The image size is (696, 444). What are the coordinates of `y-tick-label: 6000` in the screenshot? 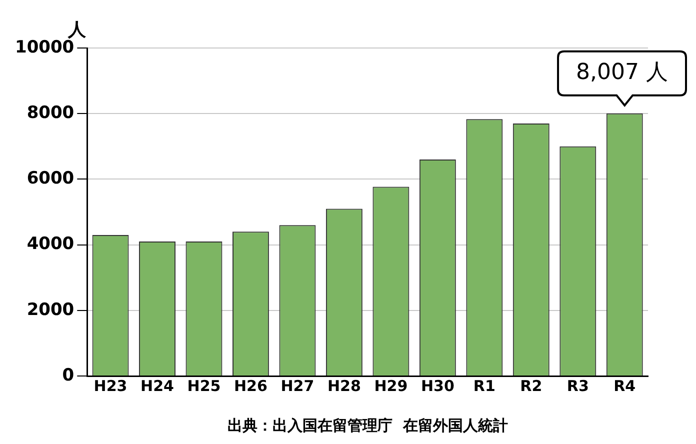 It's located at (50, 178).